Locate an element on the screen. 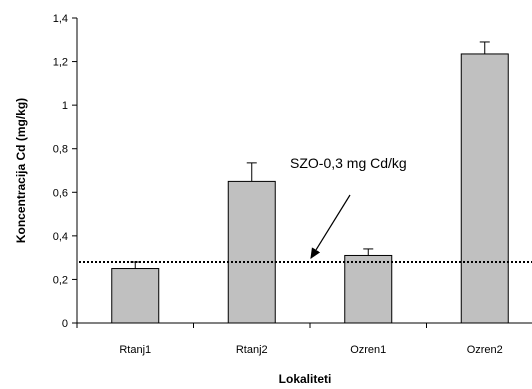 The image size is (532, 389). y-tick-label: 0,6 is located at coordinates (60, 193).